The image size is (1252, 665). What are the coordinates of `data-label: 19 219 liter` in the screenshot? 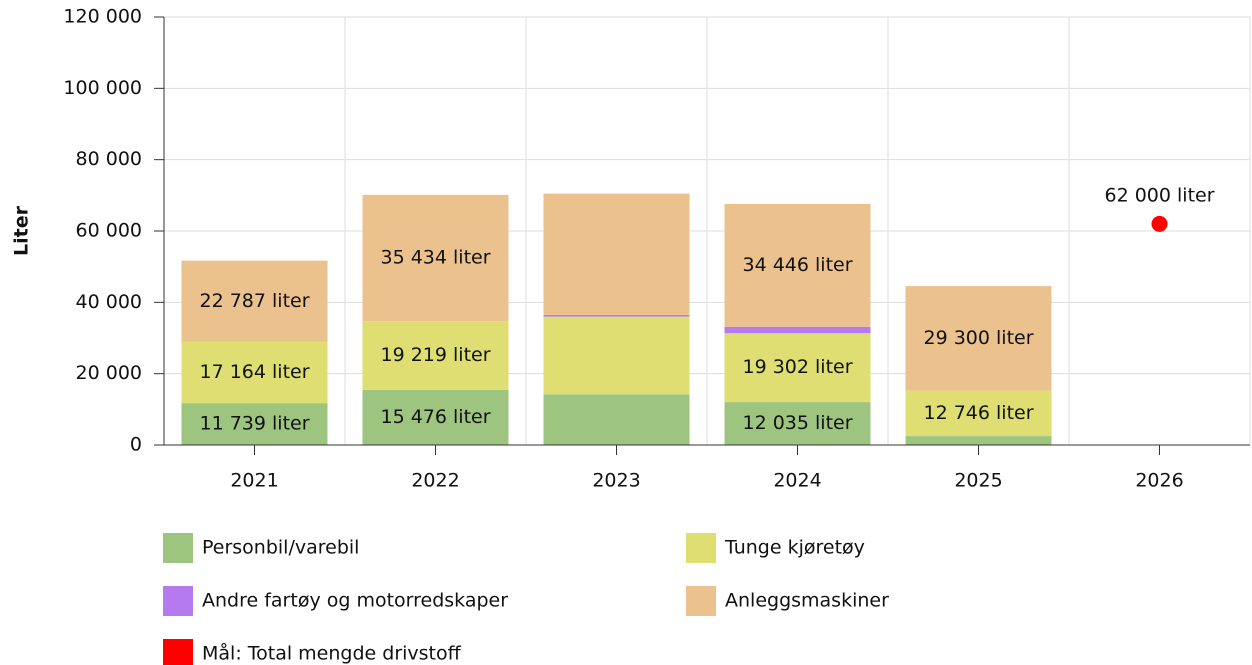 It's located at (435, 355).